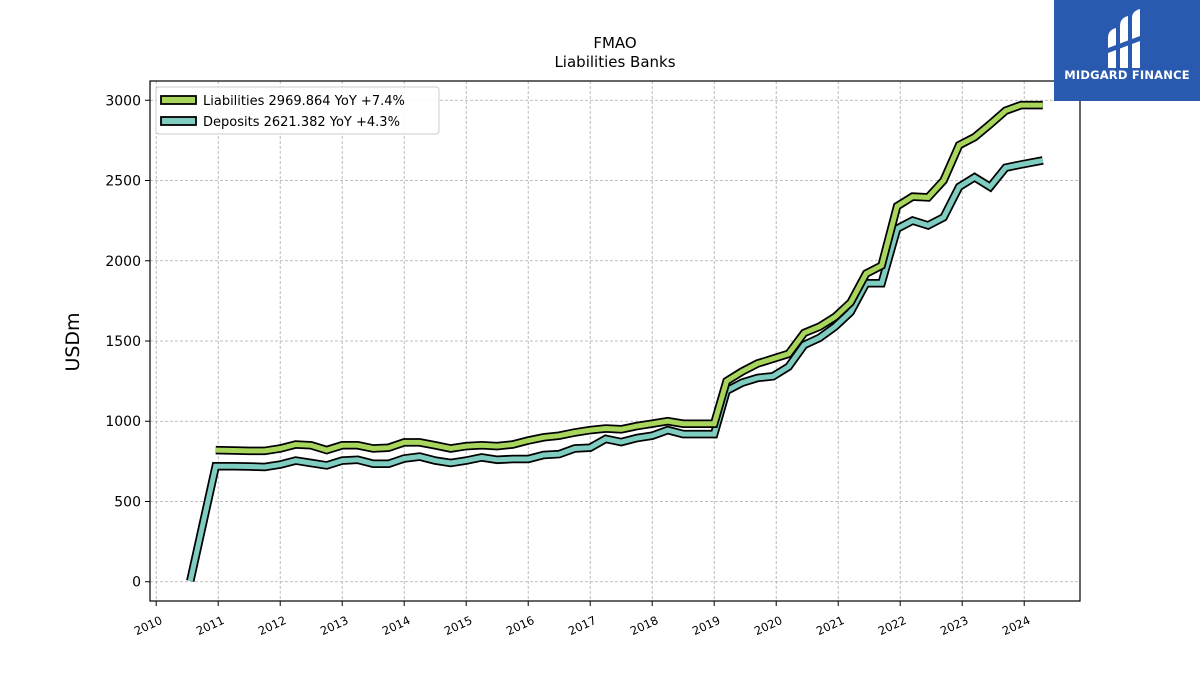  Describe the element at coordinates (892, 625) in the screenshot. I see `x-tick-label: 2022` at that location.